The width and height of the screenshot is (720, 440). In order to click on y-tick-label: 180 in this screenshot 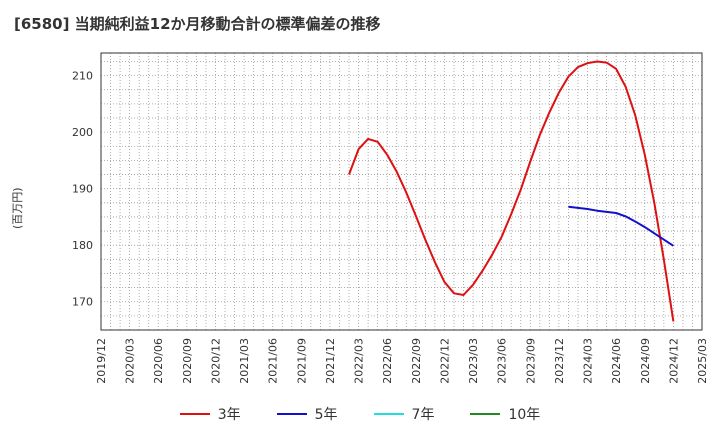, I will do `click(82, 245)`.